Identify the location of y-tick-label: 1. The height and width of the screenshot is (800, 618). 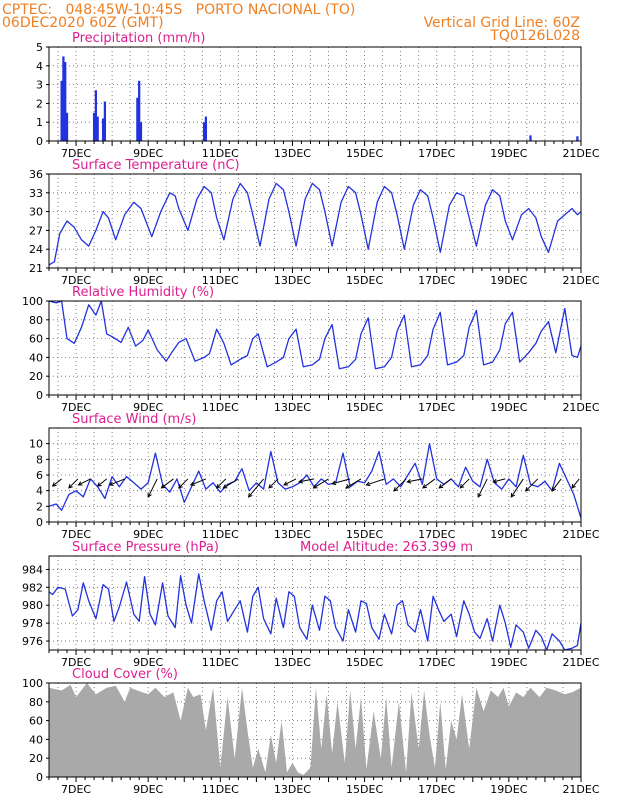
(39, 122).